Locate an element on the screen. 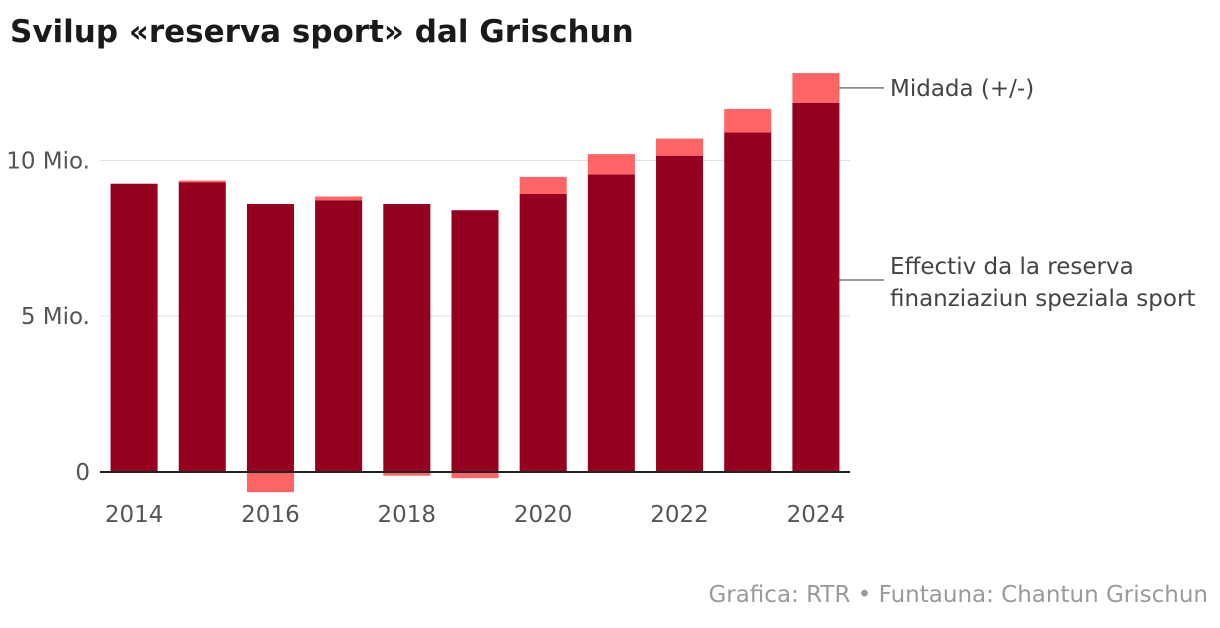 The image size is (1220, 628). y-tick-label: 5 Mio. is located at coordinates (55, 317).